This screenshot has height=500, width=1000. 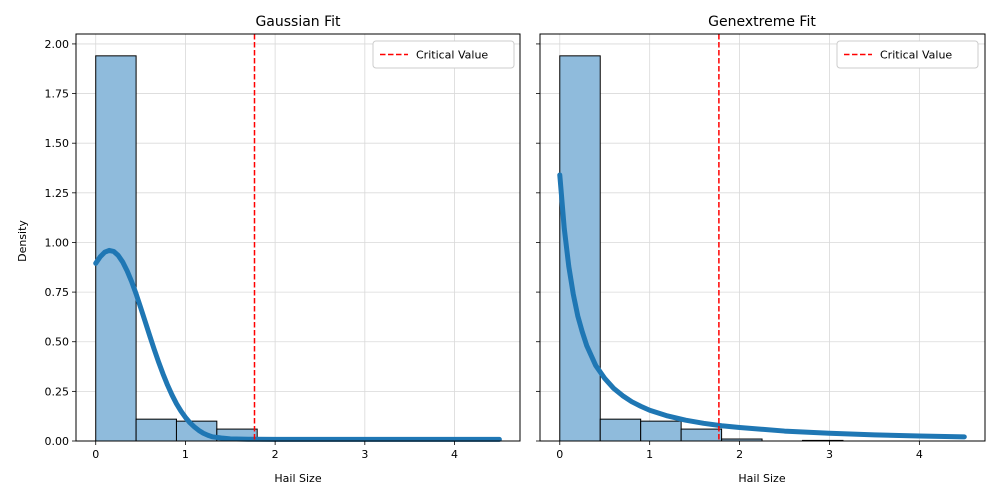 What do you see at coordinates (762, 22) in the screenshot?
I see `chart-title: Genextreme Fit` at bounding box center [762, 22].